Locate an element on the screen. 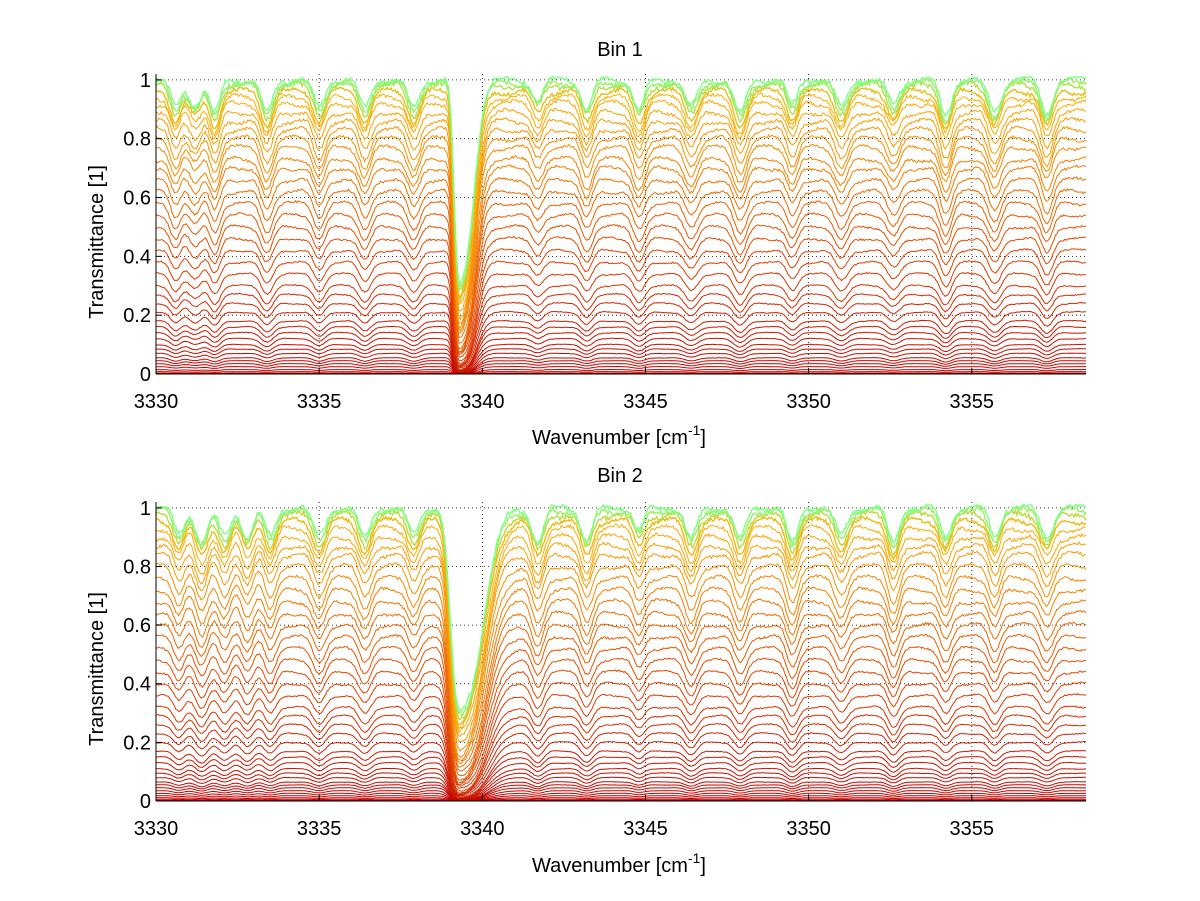 This screenshot has width=1200, height=901. y-tick-label: 0.8 is located at coordinates (137, 140).